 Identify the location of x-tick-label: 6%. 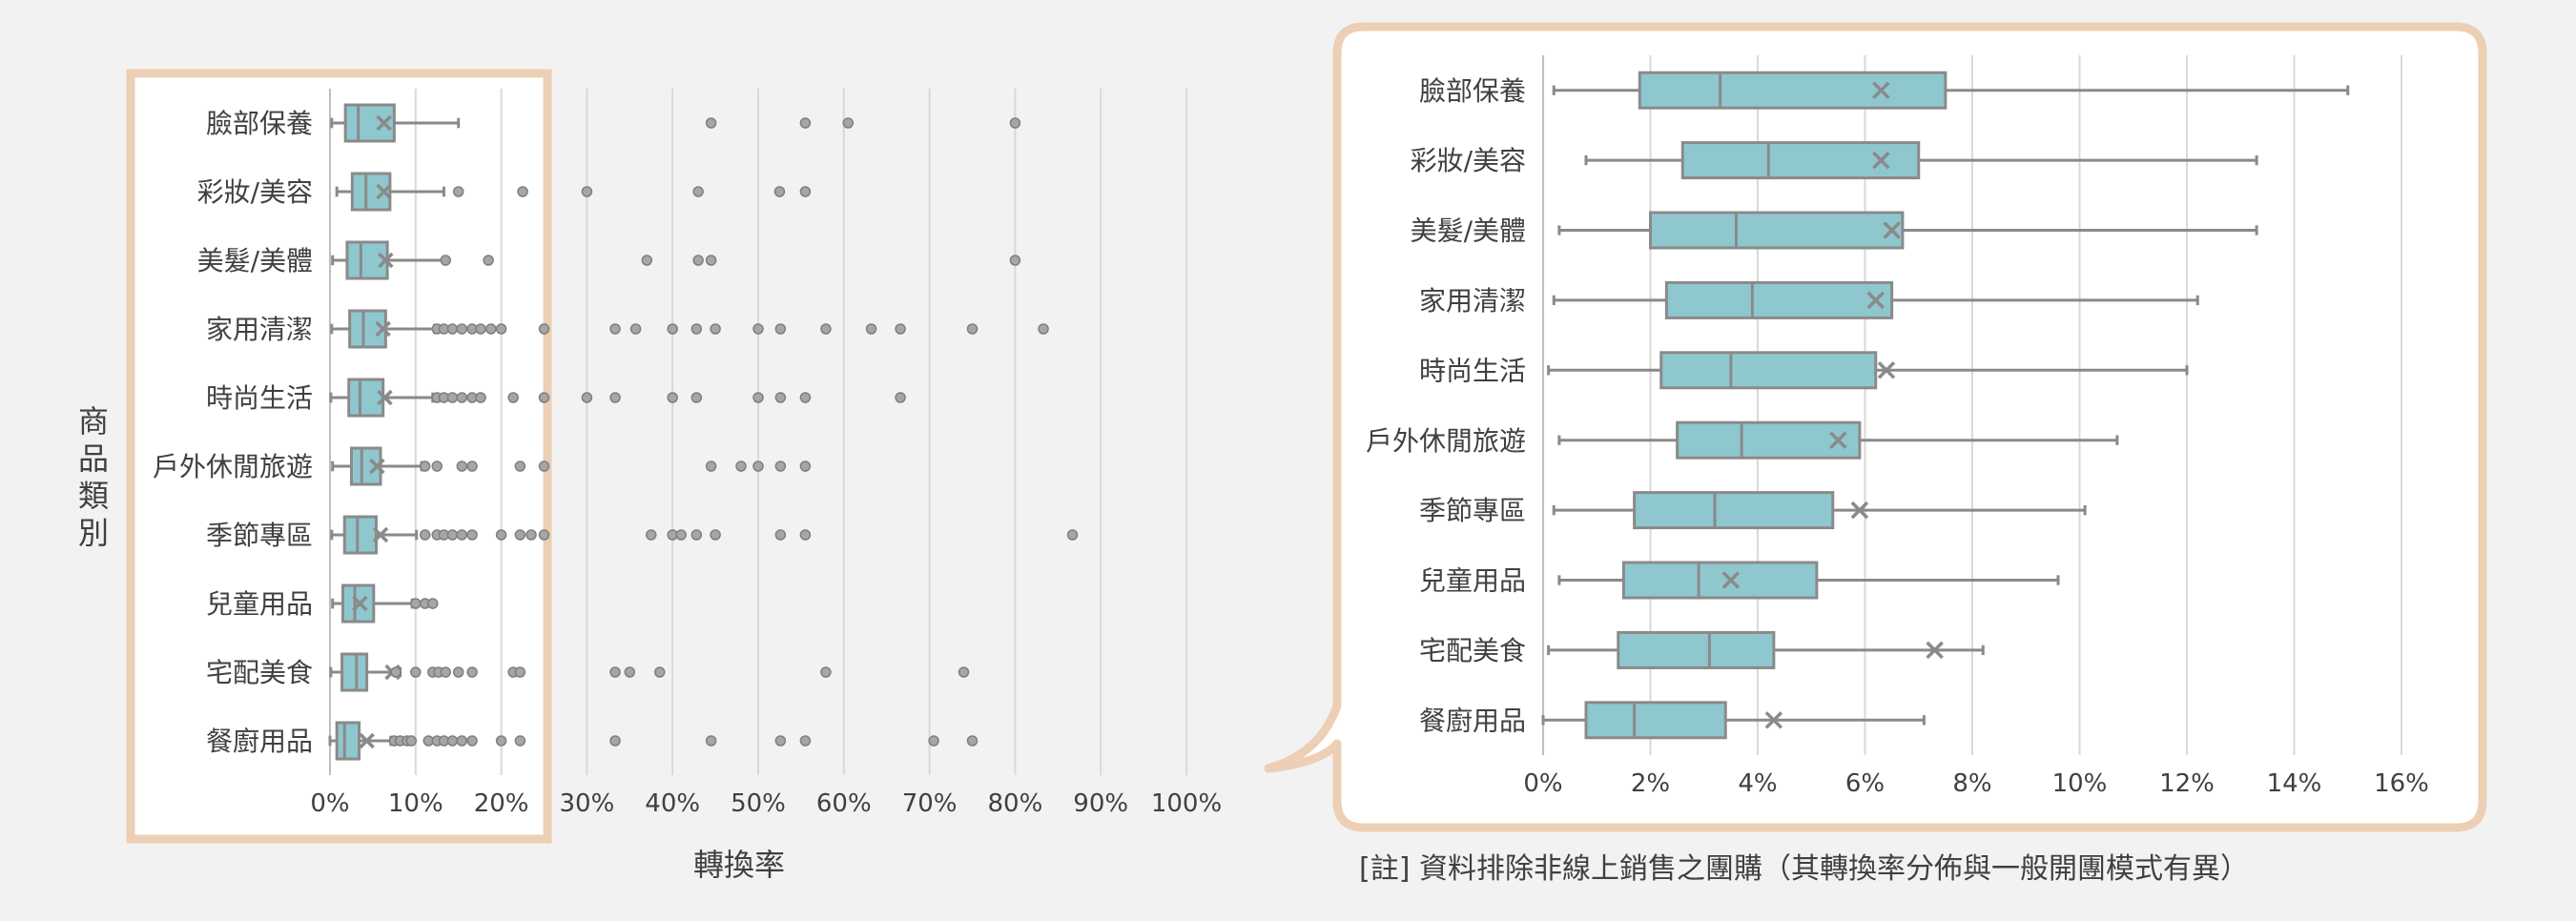
(1865, 783).